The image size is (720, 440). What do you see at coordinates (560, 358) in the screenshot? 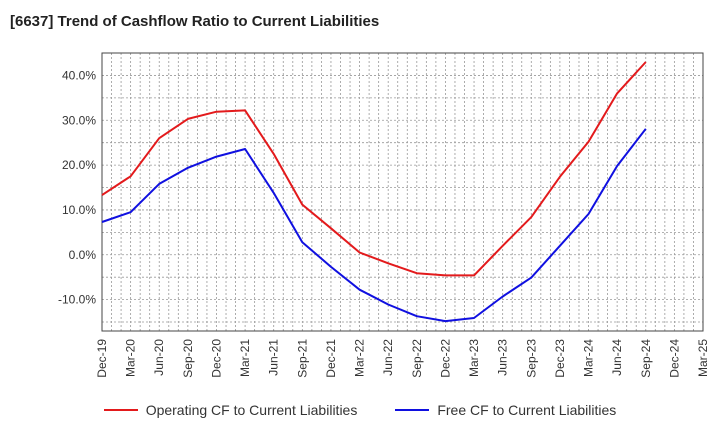
I see `x-tick-label: Dec-23` at bounding box center [560, 358].